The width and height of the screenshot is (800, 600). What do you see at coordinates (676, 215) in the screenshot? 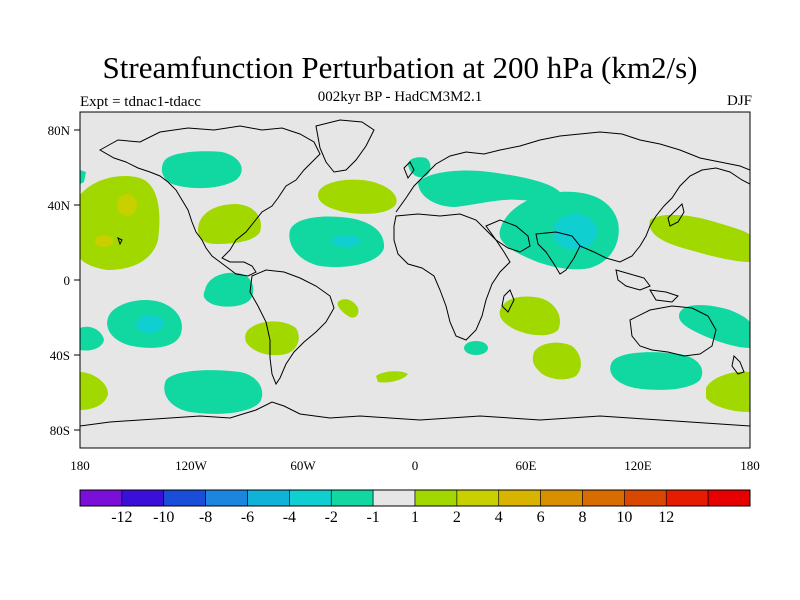
I see `coastline-japan` at bounding box center [676, 215].